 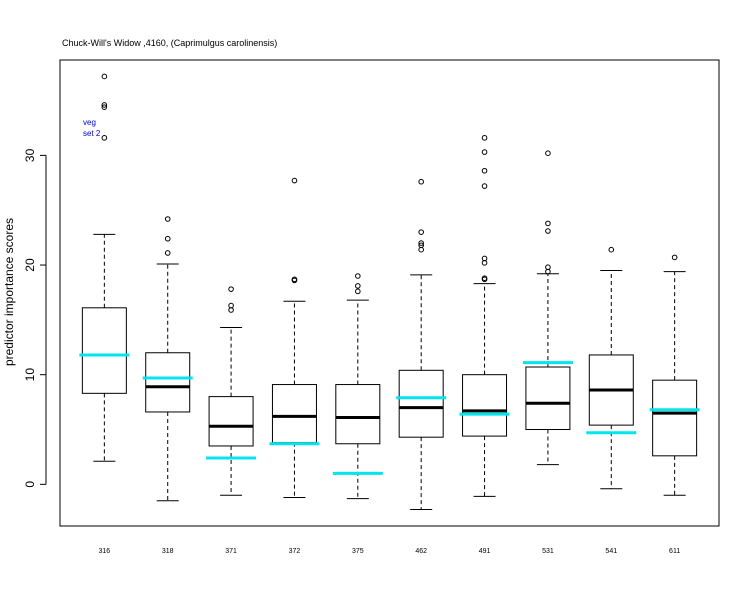 What do you see at coordinates (390, 551) in the screenshot?
I see `x-axis: 316 318 371 372 375 462 491 531 541 611` at bounding box center [390, 551].